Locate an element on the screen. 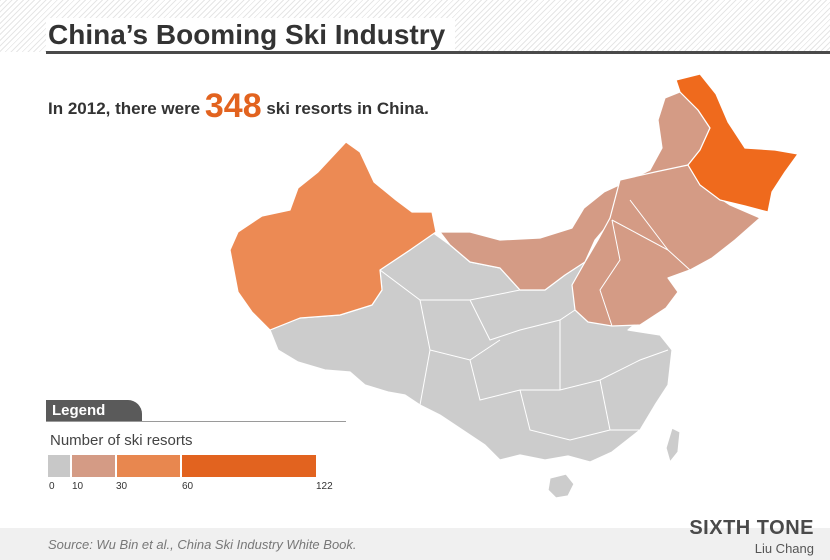 The image size is (830, 560). subtitle-after: ski resorts in China. is located at coordinates (347, 108).